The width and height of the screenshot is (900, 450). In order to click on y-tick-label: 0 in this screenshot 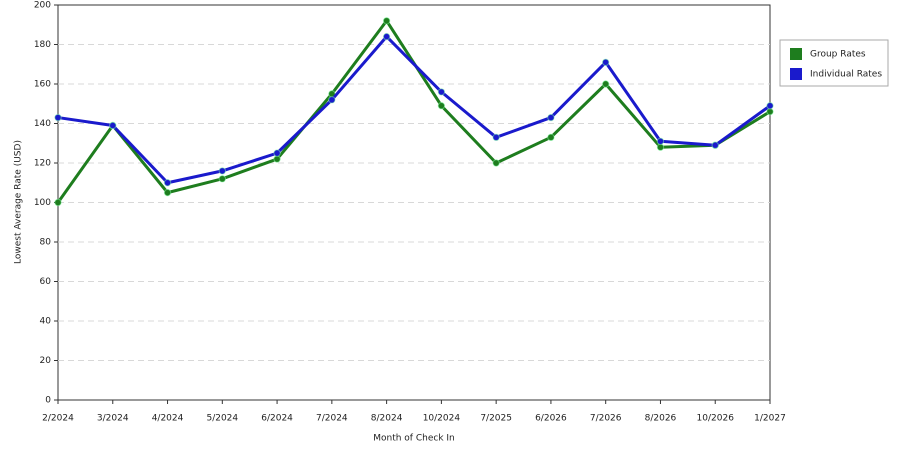, I will do `click(48, 401)`.